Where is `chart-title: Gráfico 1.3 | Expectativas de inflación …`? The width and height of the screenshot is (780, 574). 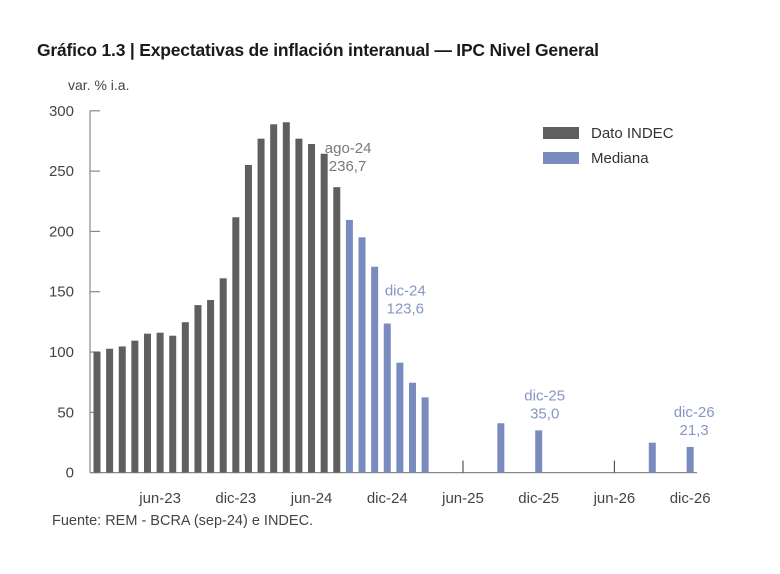
chart-title: Gráfico 1.3 | Expectativas de inflación … is located at coordinates (318, 50).